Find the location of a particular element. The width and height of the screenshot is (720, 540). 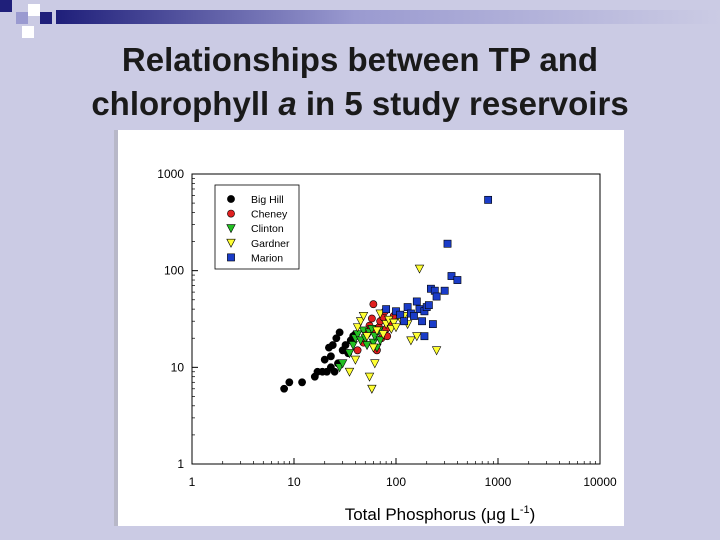

data-points is located at coordinates (386, 294).